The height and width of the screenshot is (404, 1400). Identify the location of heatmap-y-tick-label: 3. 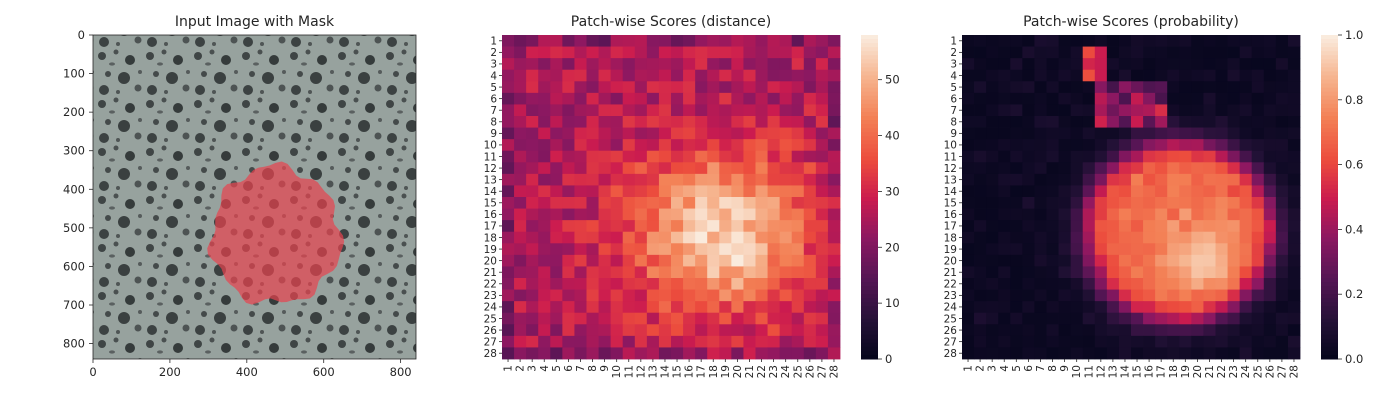
(493, 65).